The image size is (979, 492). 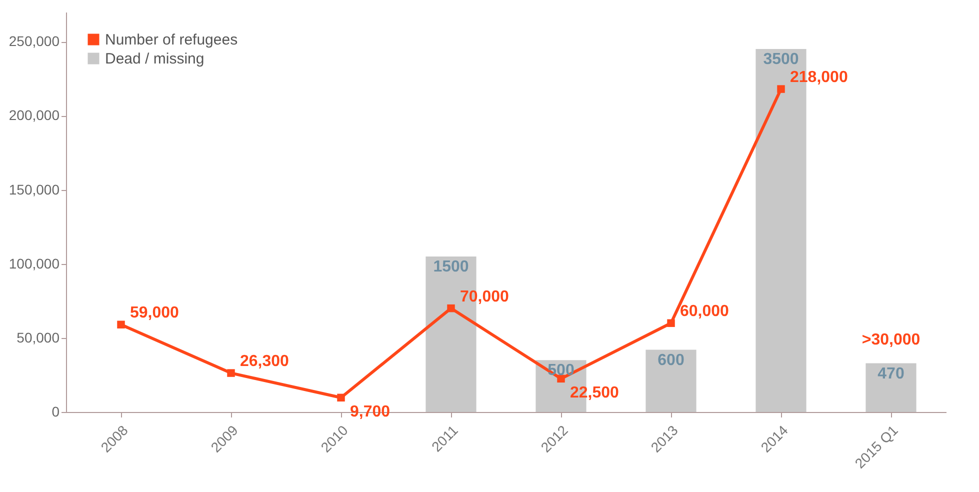 I want to click on data-label: 22,500, so click(x=595, y=393).